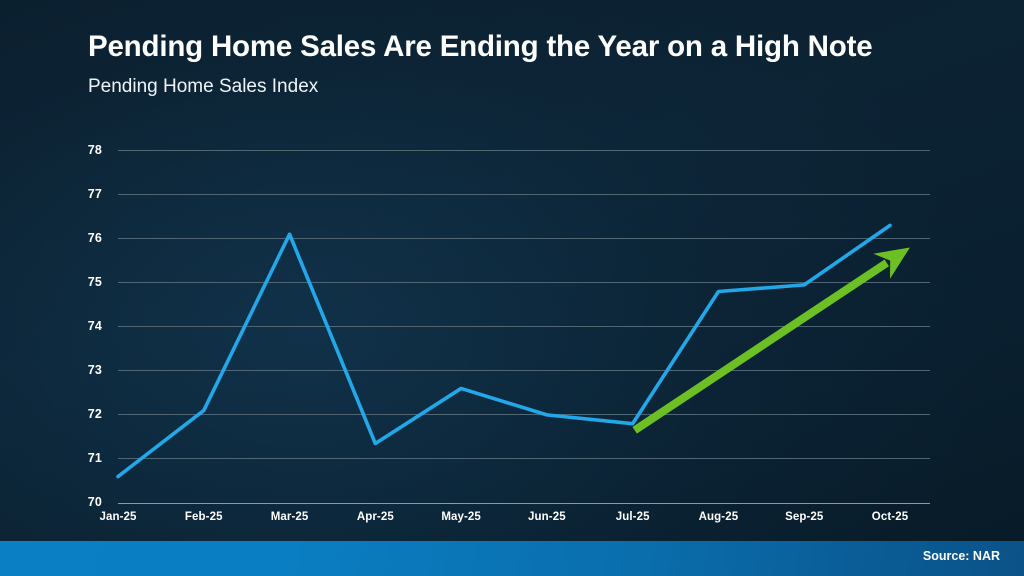 The image size is (1024, 576). I want to click on x-axis-tick-feb-25: Feb-25, so click(203, 517).